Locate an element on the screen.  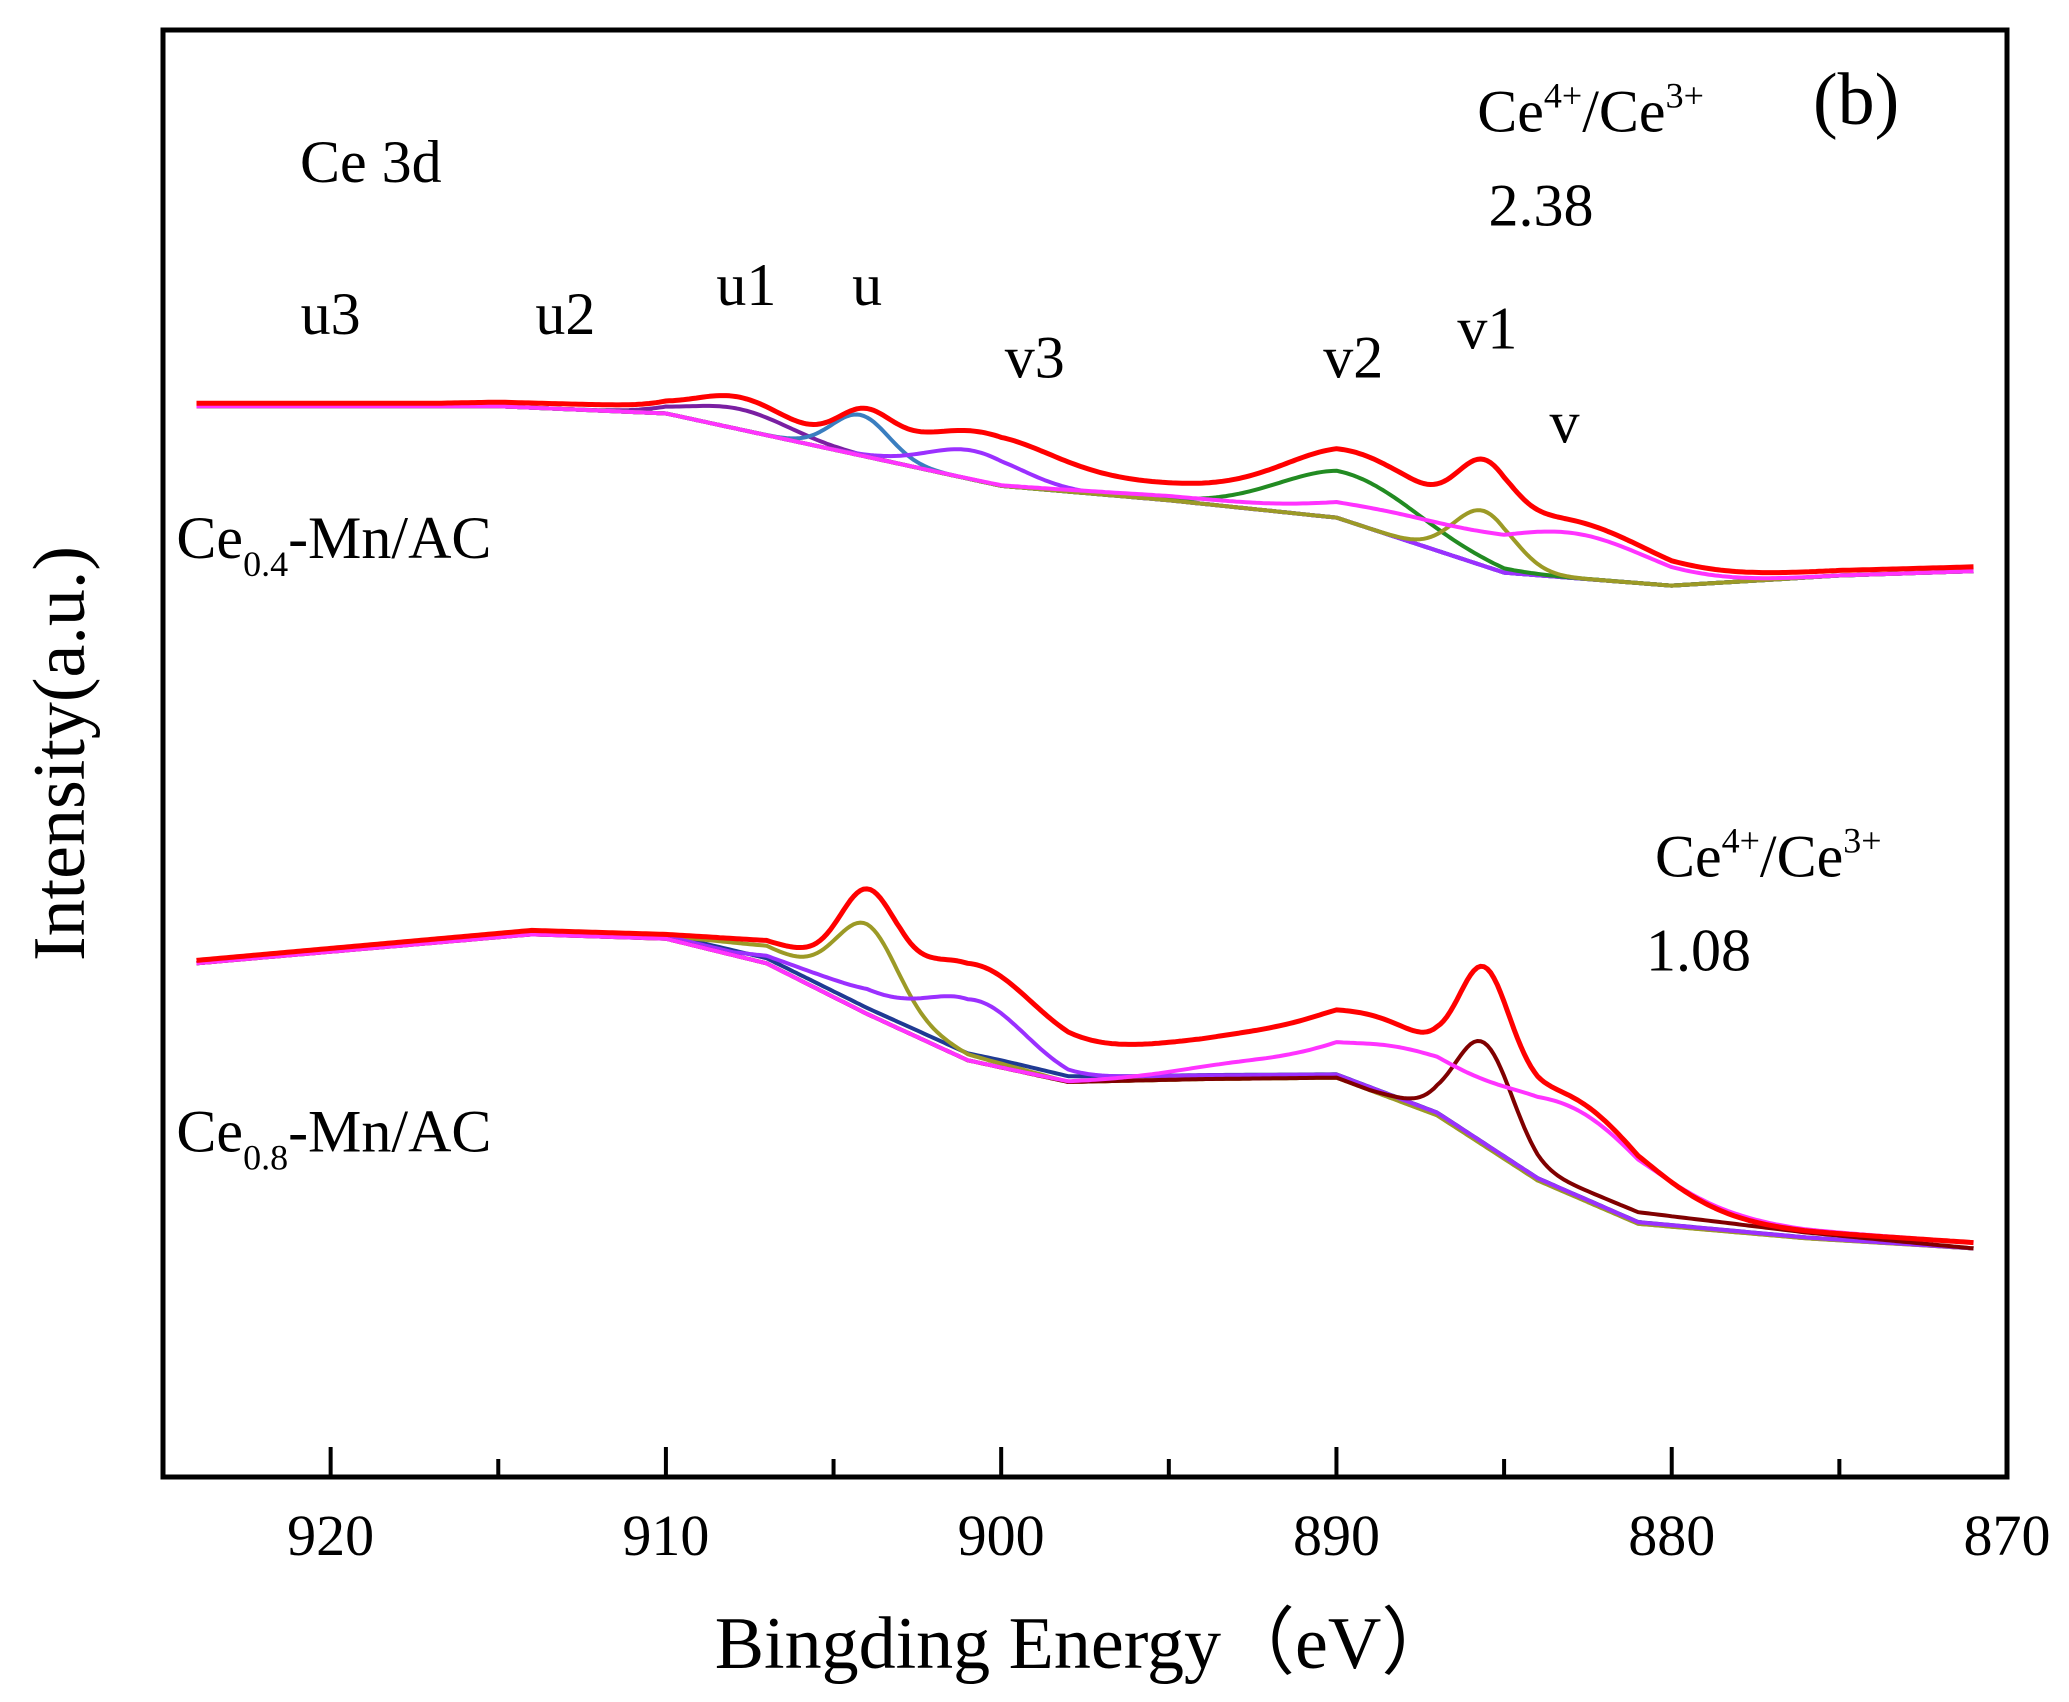
panel-label: (b) is located at coordinates (1856, 100).